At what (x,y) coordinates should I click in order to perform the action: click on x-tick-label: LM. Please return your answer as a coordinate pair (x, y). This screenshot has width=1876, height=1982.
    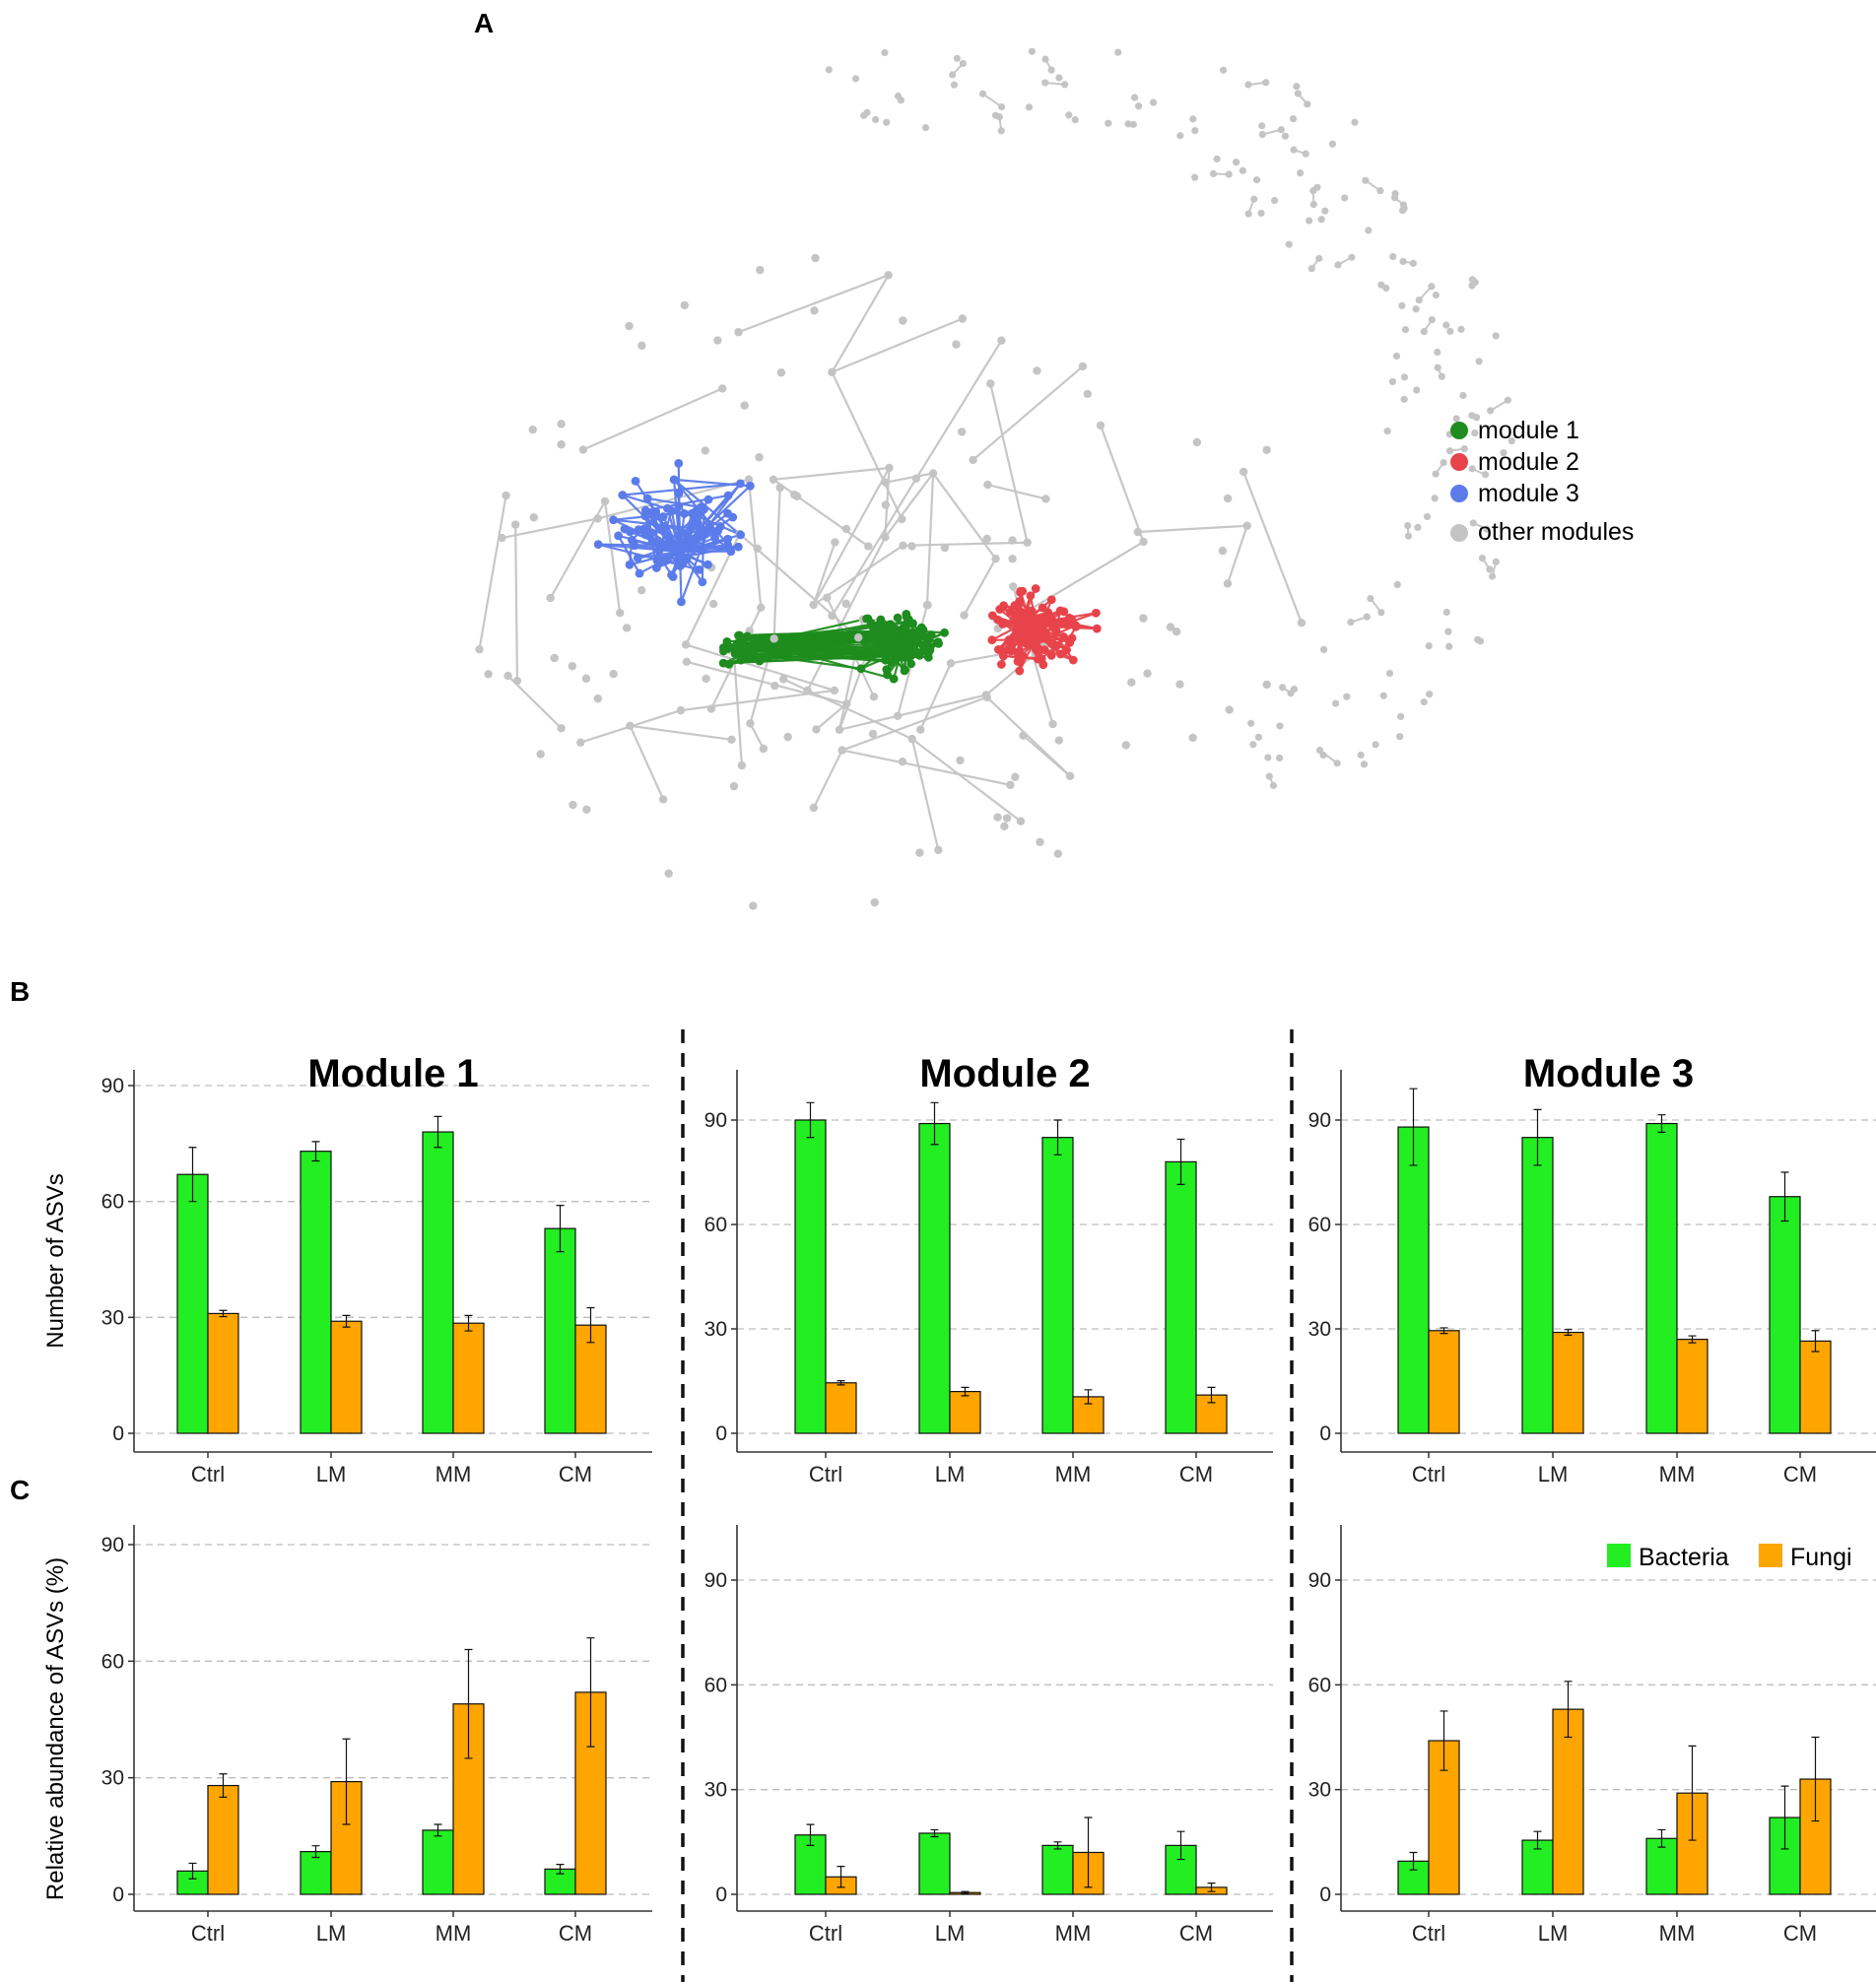
    Looking at the image, I should click on (331, 1933).